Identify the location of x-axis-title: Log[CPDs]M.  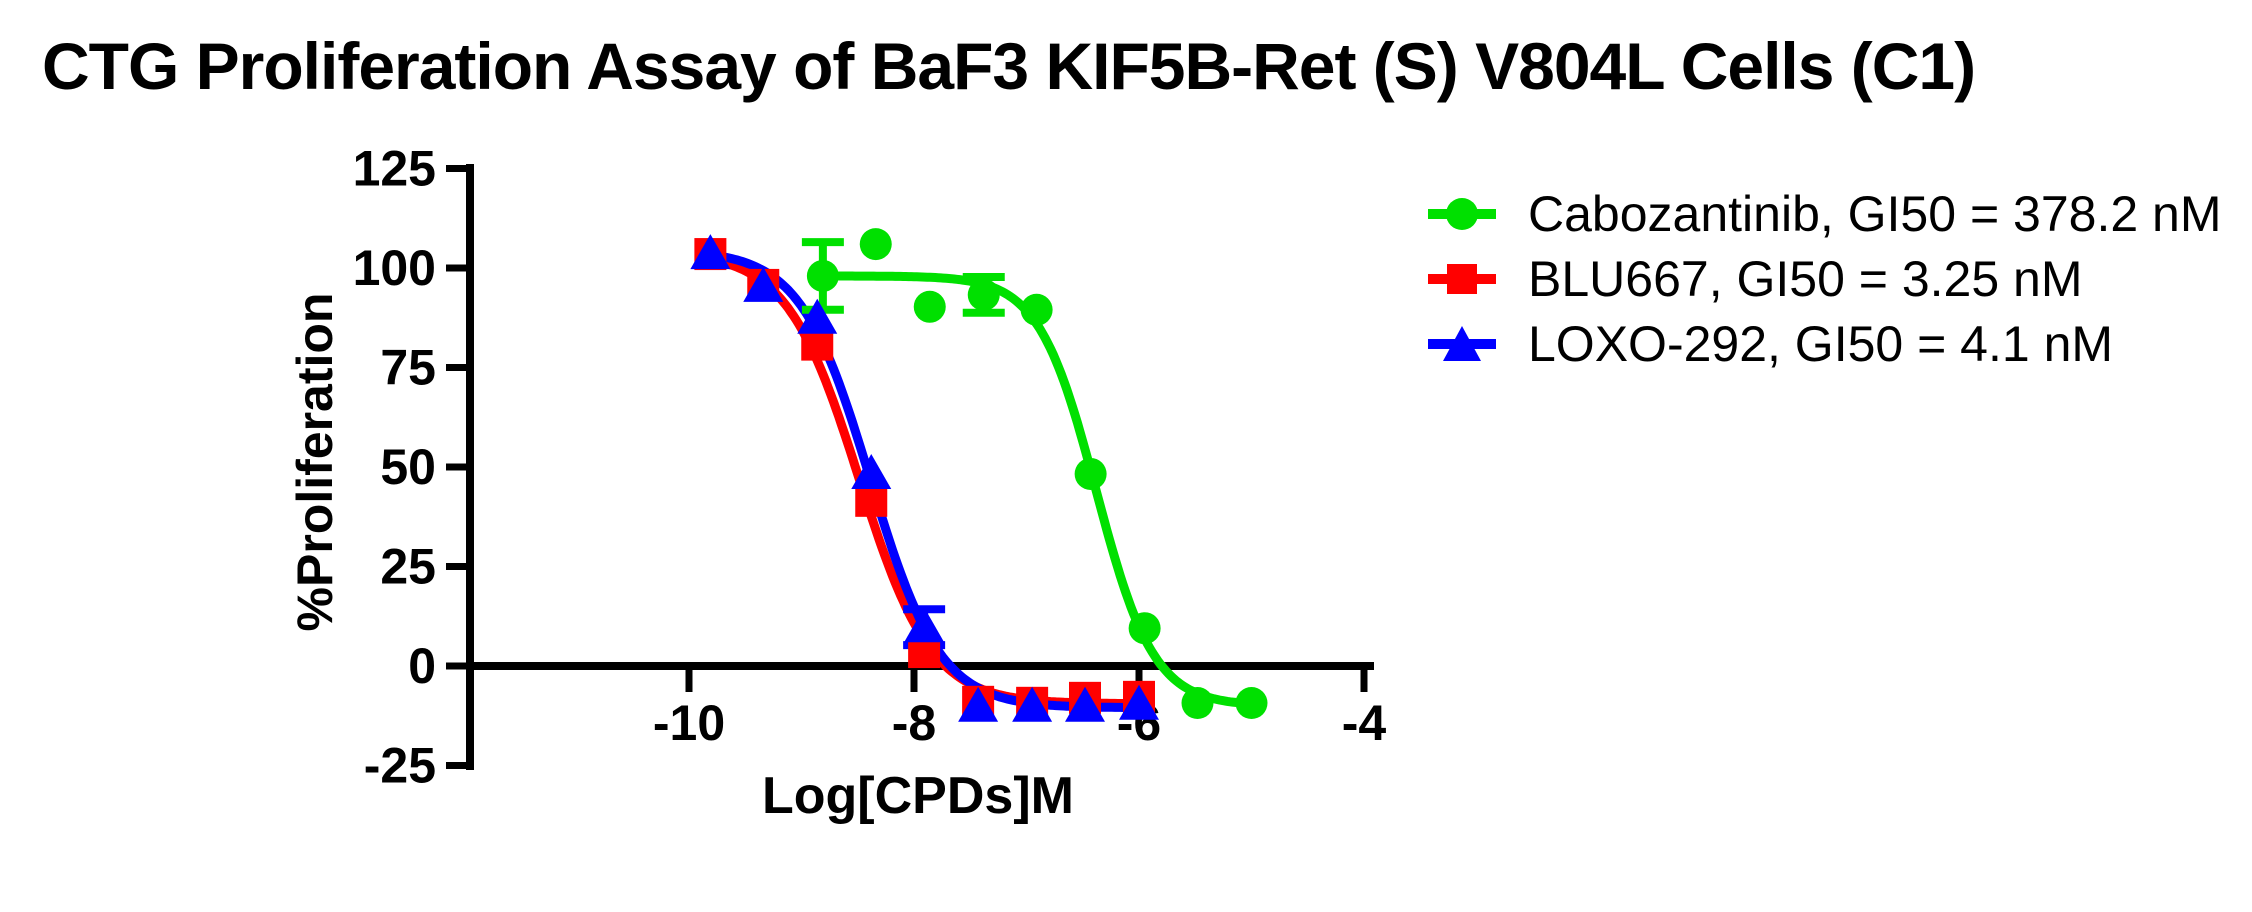
(918, 796).